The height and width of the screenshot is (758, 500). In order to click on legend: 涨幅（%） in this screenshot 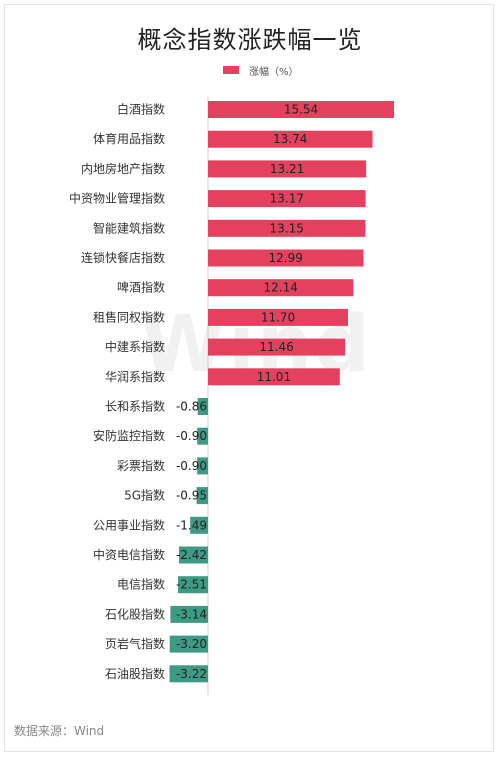, I will do `click(261, 70)`.